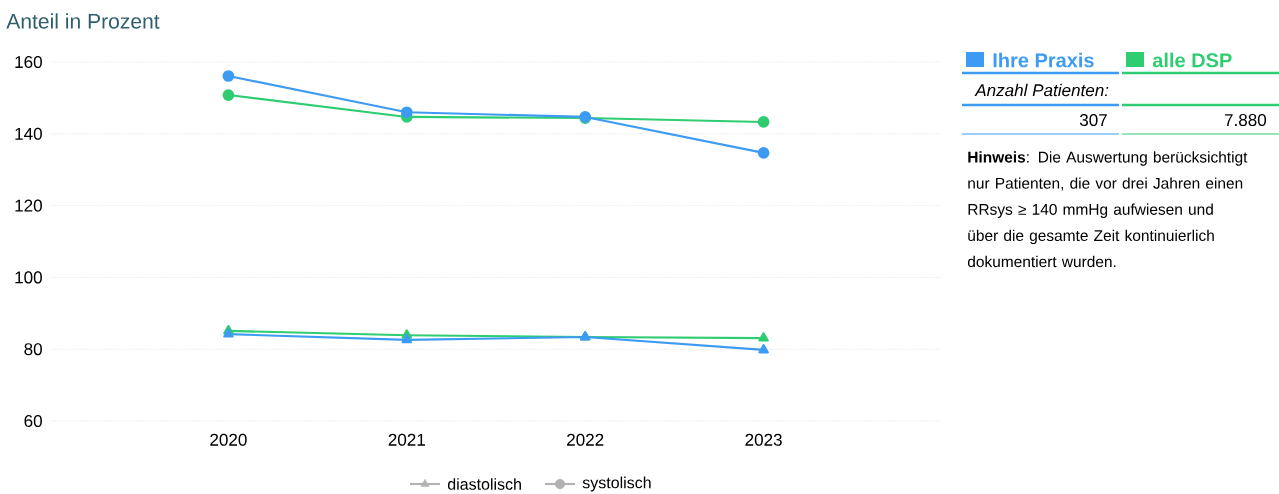  What do you see at coordinates (228, 439) in the screenshot?
I see `x-tick-label: 2020` at bounding box center [228, 439].